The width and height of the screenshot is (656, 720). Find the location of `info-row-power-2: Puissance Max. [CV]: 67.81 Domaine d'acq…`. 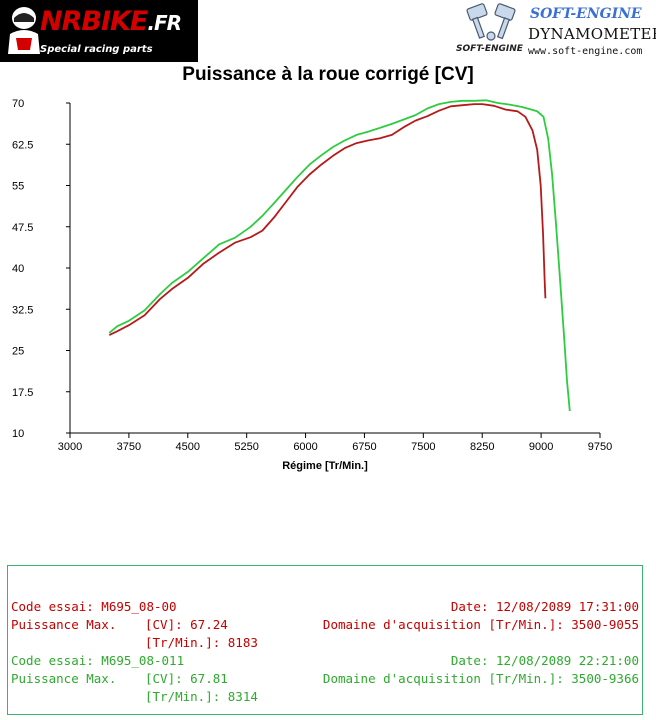

info-row-power-2: Puissance Max. [CV]: 67.81 Domaine d'acq… is located at coordinates (325, 679).